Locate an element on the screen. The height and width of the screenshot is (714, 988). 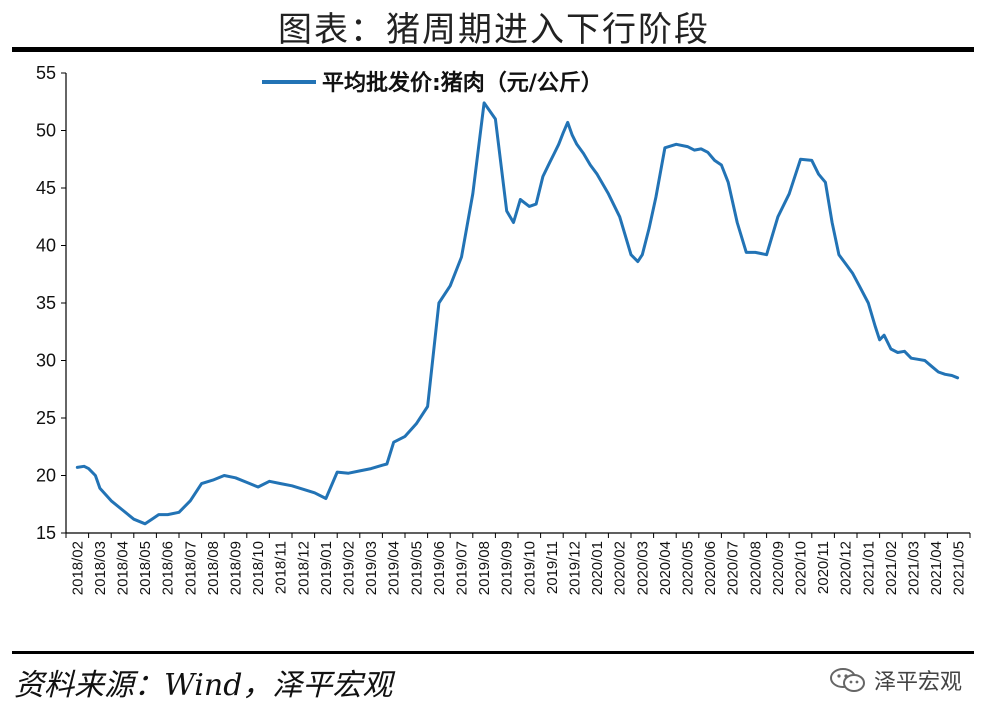
watermark: 泽平宏观 is located at coordinates (895, 680).